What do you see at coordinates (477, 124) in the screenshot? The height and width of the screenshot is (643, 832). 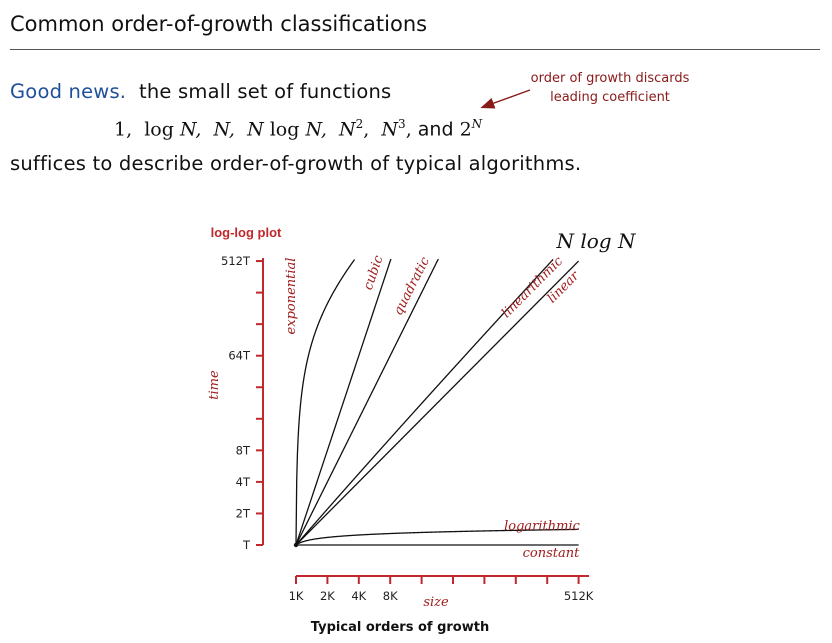 I see `fn-exp-exp: N` at bounding box center [477, 124].